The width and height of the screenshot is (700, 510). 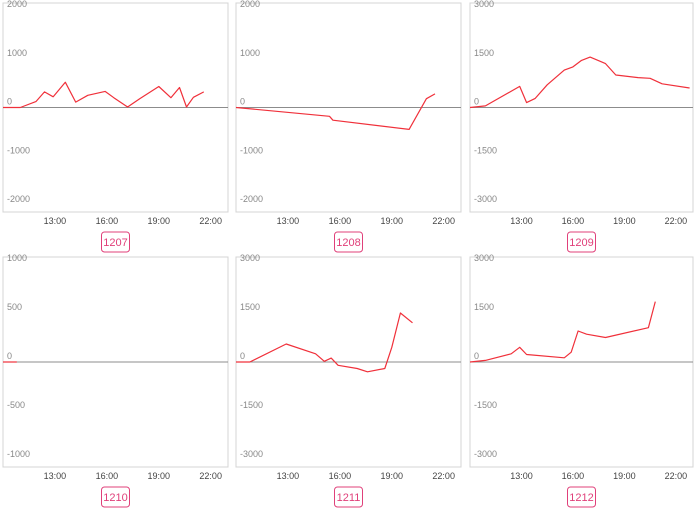 I want to click on badge-label: 1209, so click(x=581, y=243).